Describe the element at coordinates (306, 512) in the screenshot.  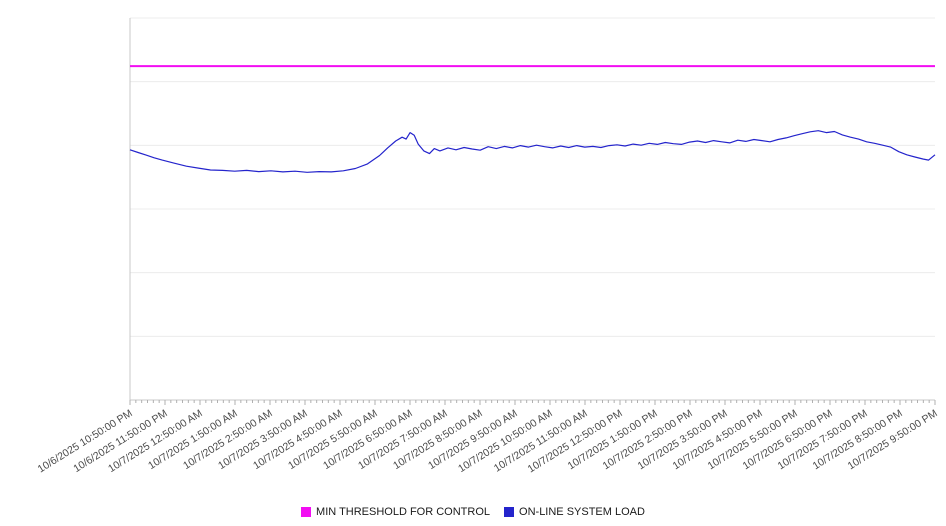
I see `legend-swatch-threshold` at that location.